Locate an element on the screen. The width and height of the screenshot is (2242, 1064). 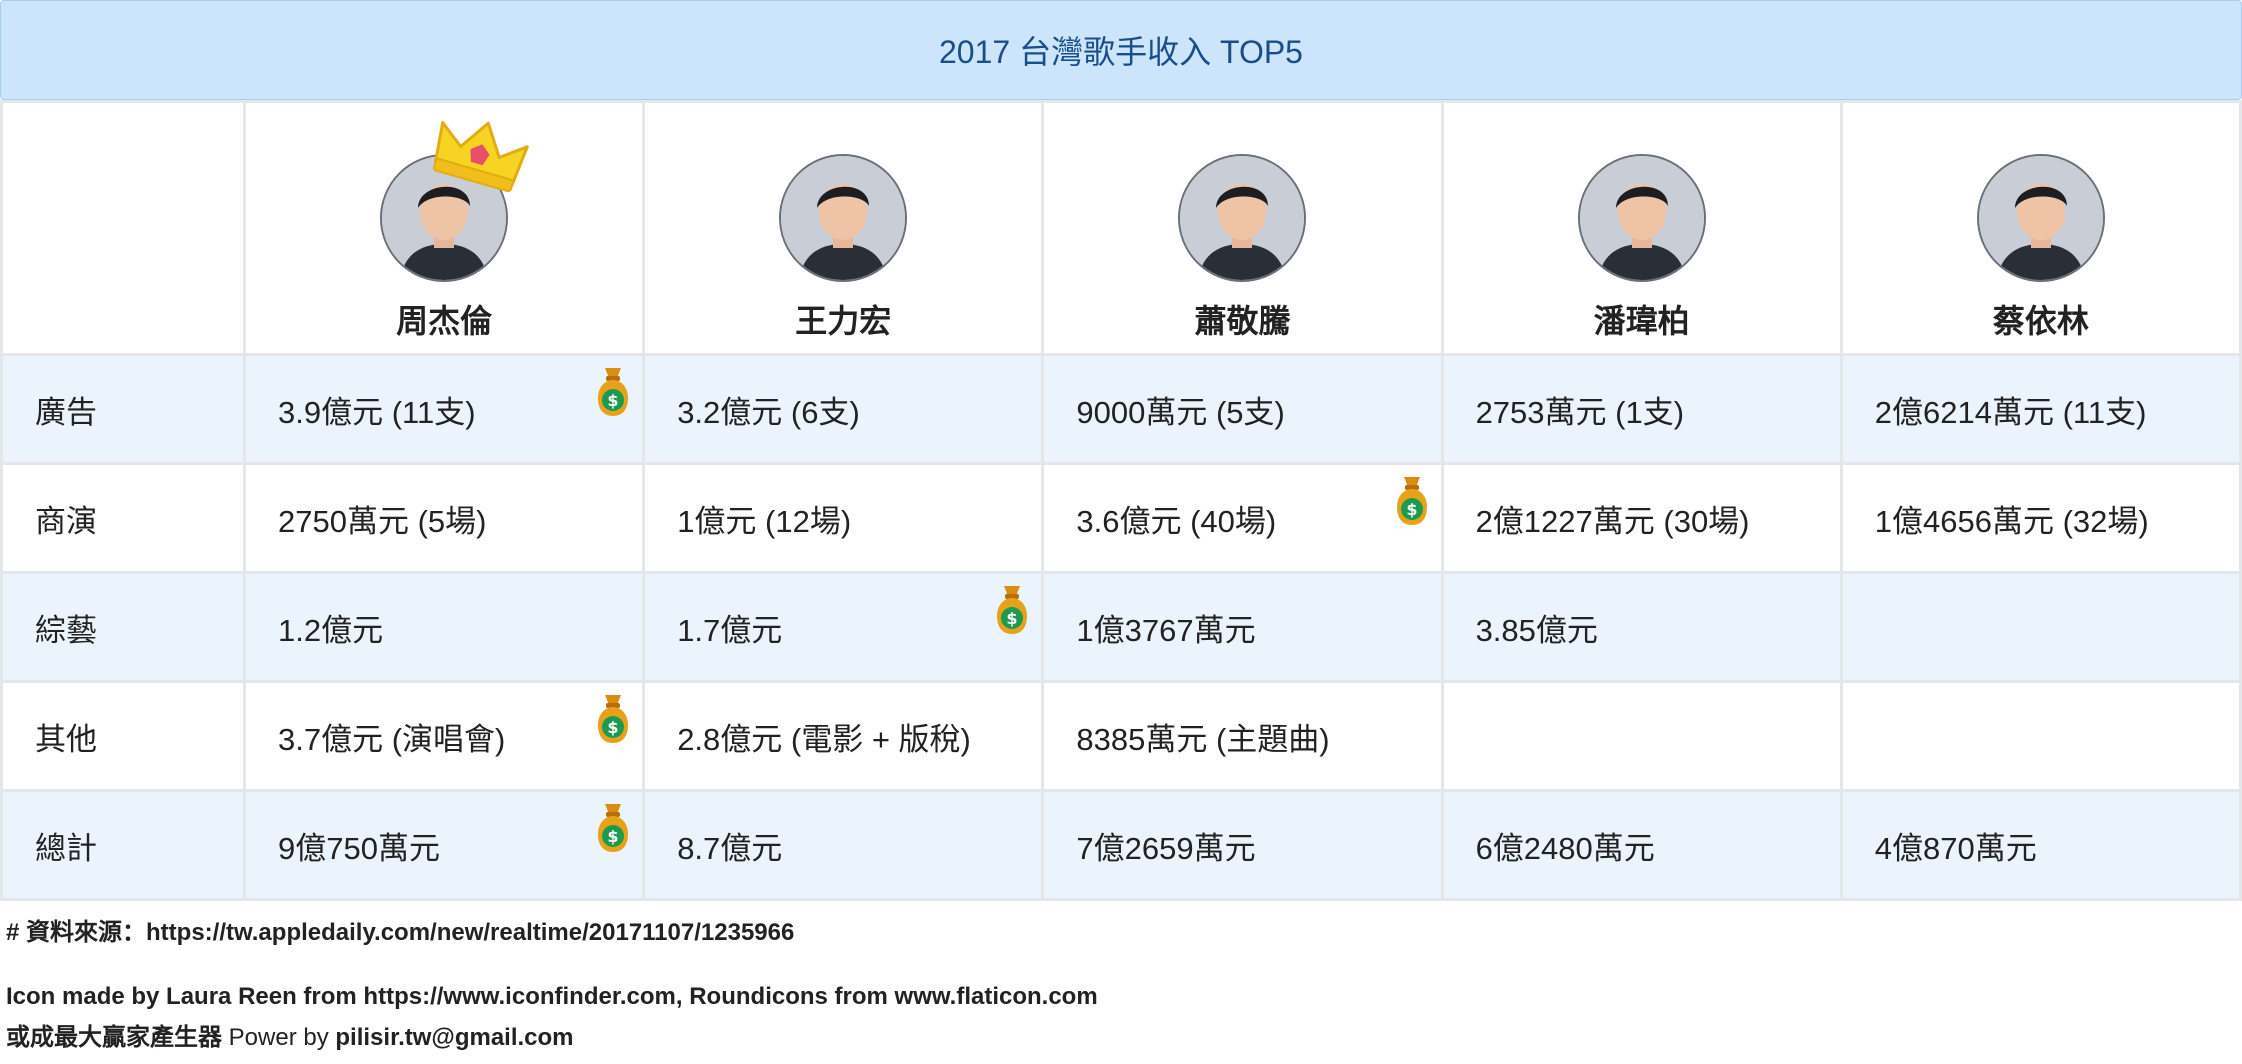
singer-name: 周杰倫 is located at coordinates (444, 321).